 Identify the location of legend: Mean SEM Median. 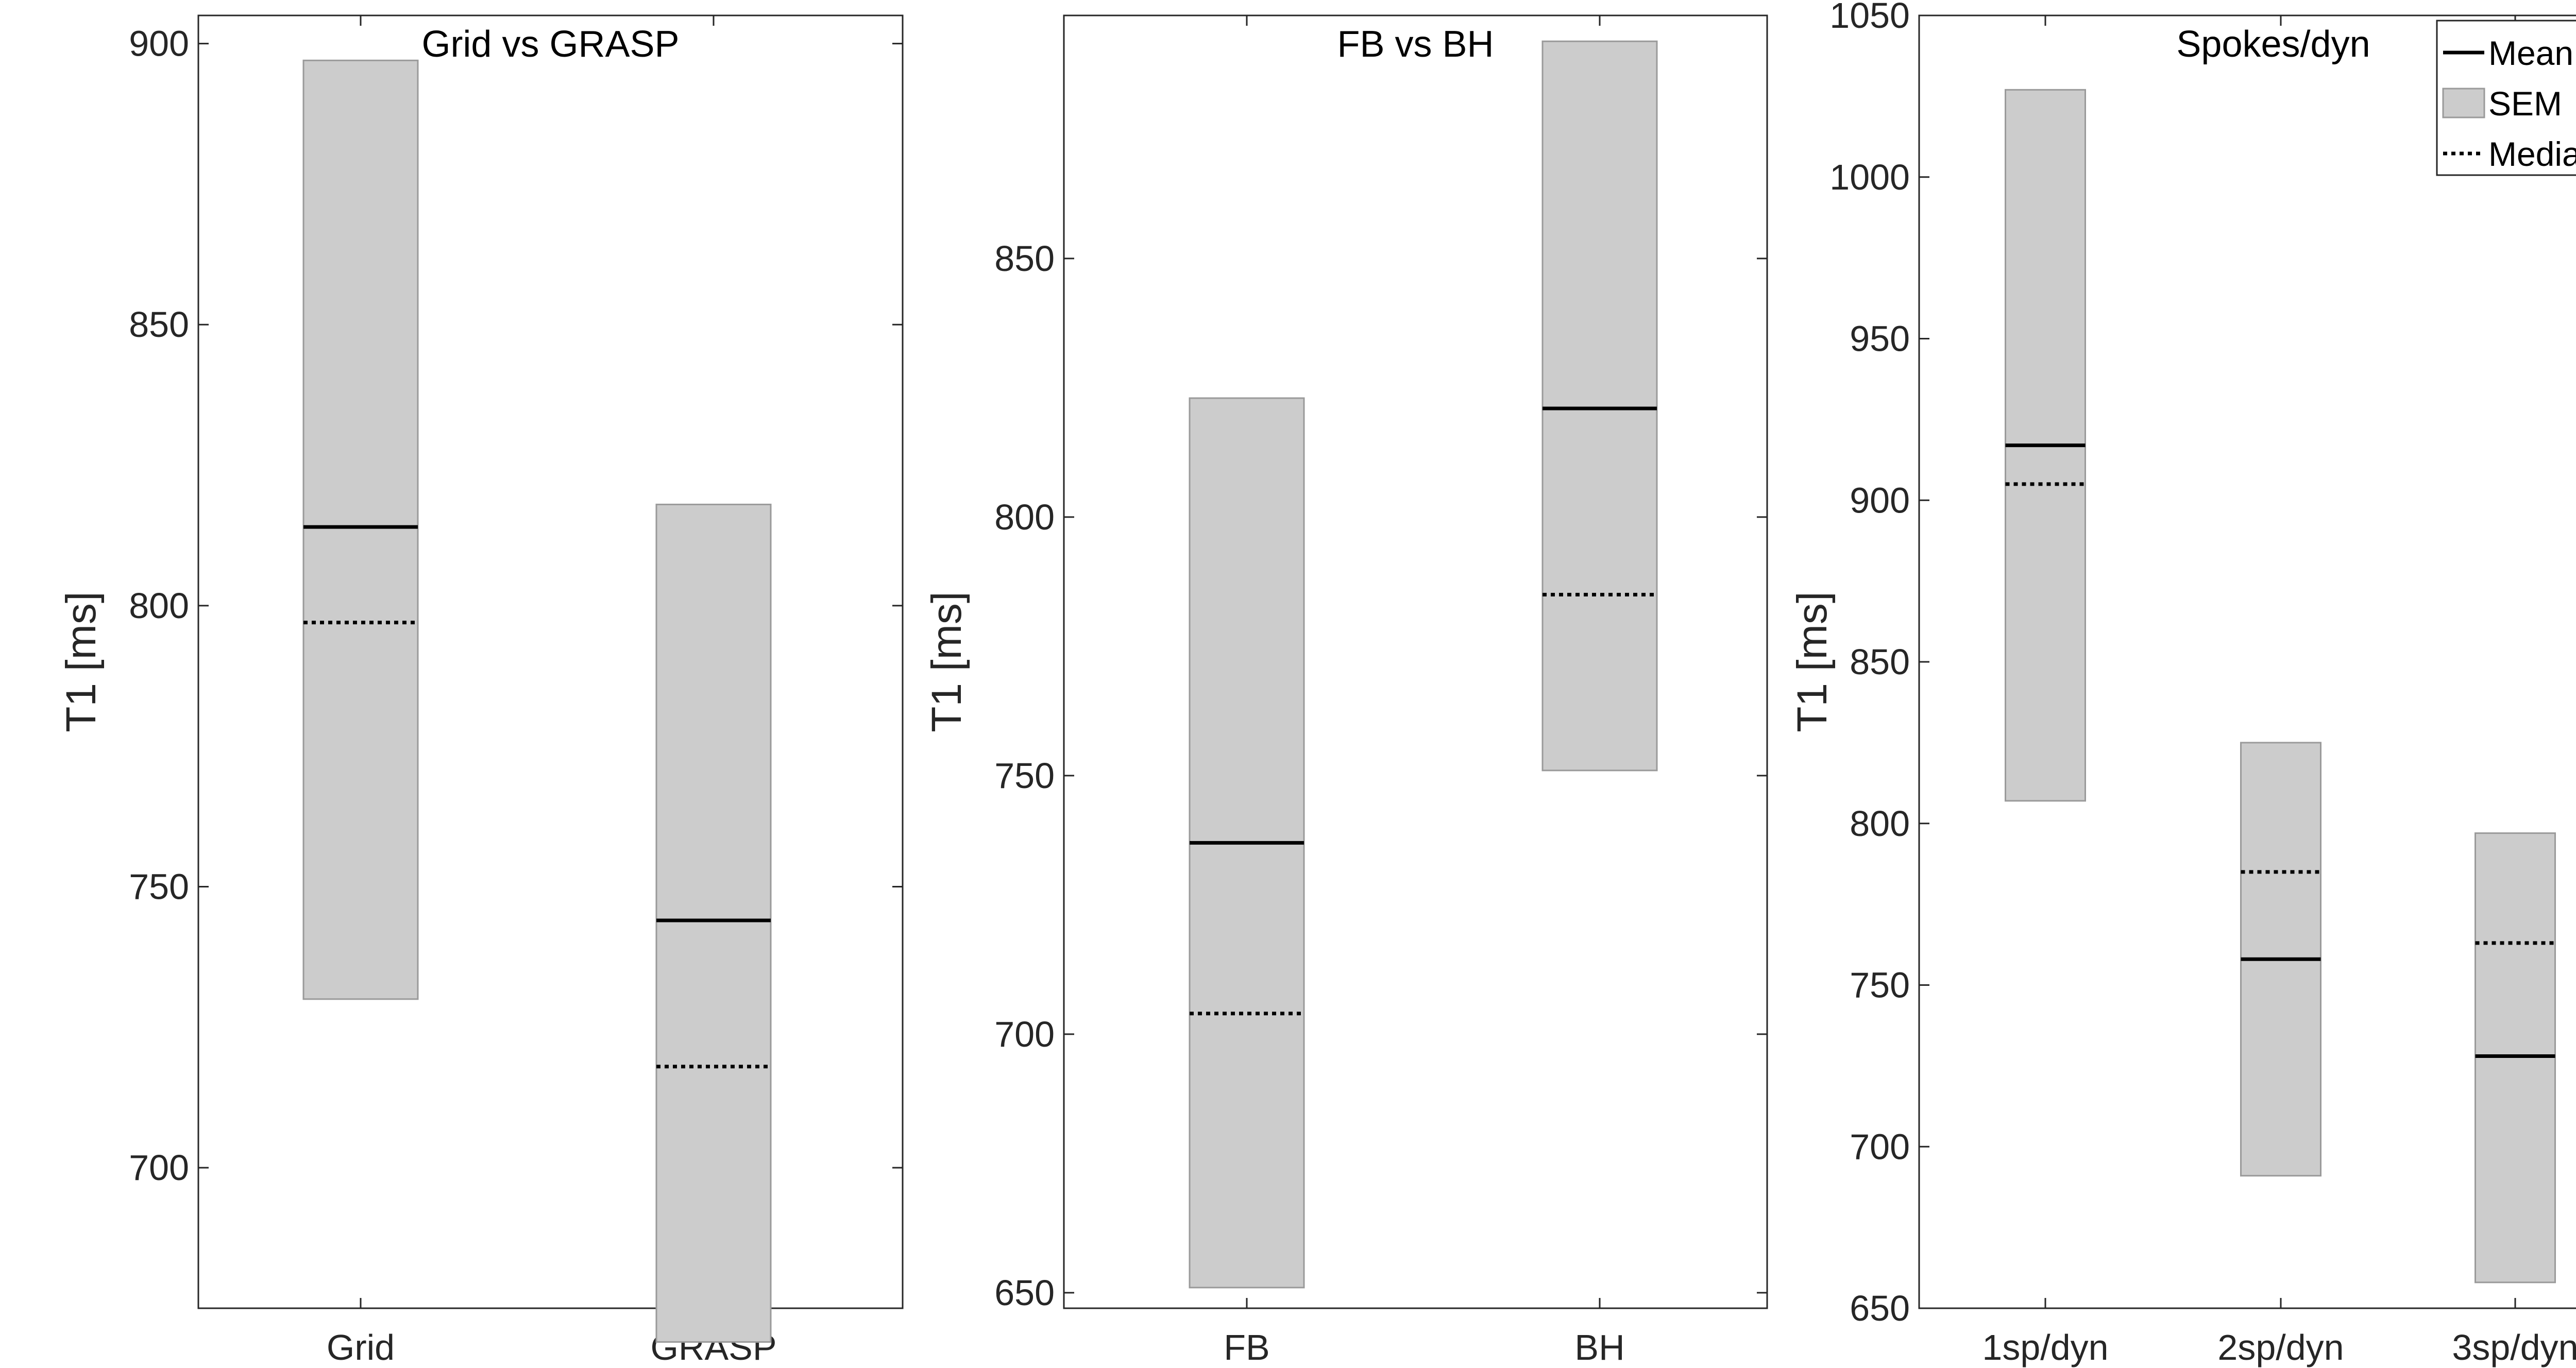
(2506, 98).